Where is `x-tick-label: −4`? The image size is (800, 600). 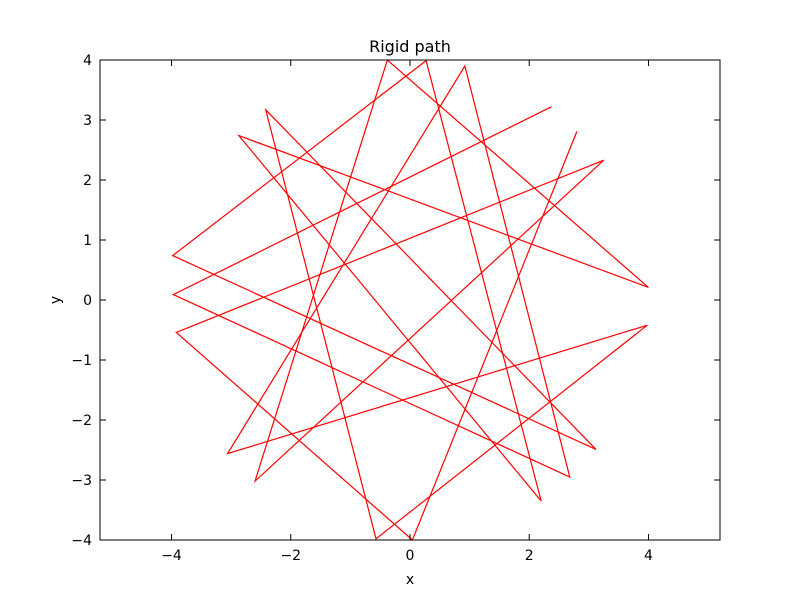
x-tick-label: −4 is located at coordinates (171, 556).